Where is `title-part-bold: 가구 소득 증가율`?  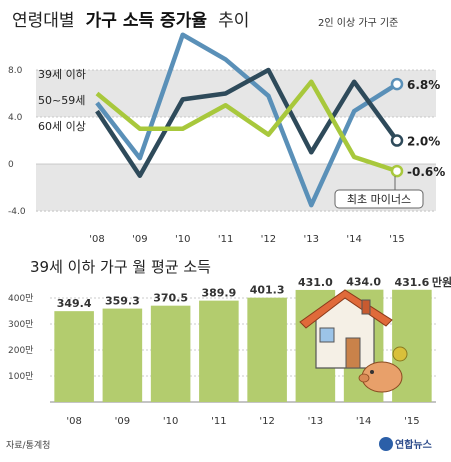
title-part-bold: 가구 소득 증가율 is located at coordinates (147, 21).